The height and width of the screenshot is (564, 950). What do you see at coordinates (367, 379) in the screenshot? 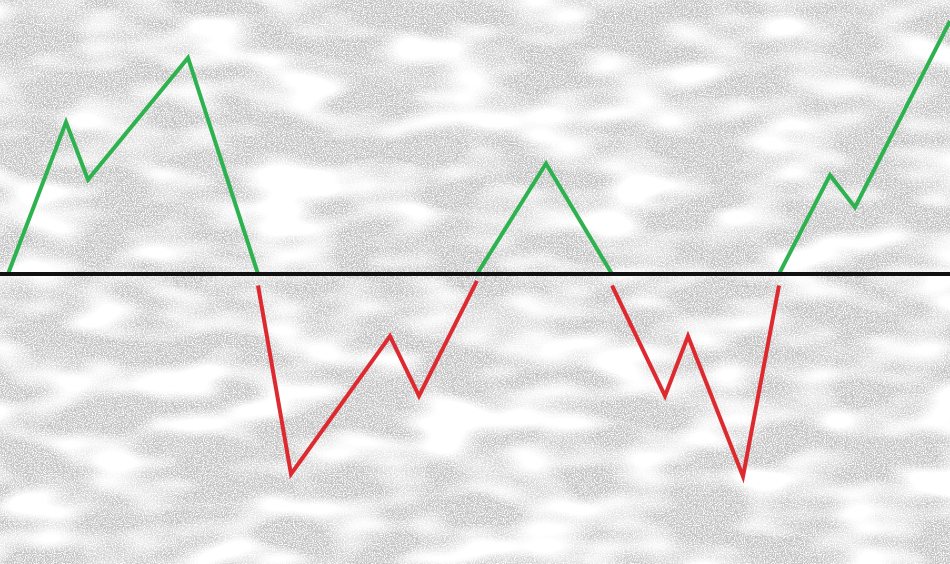
I see `series-line-2-below` at bounding box center [367, 379].